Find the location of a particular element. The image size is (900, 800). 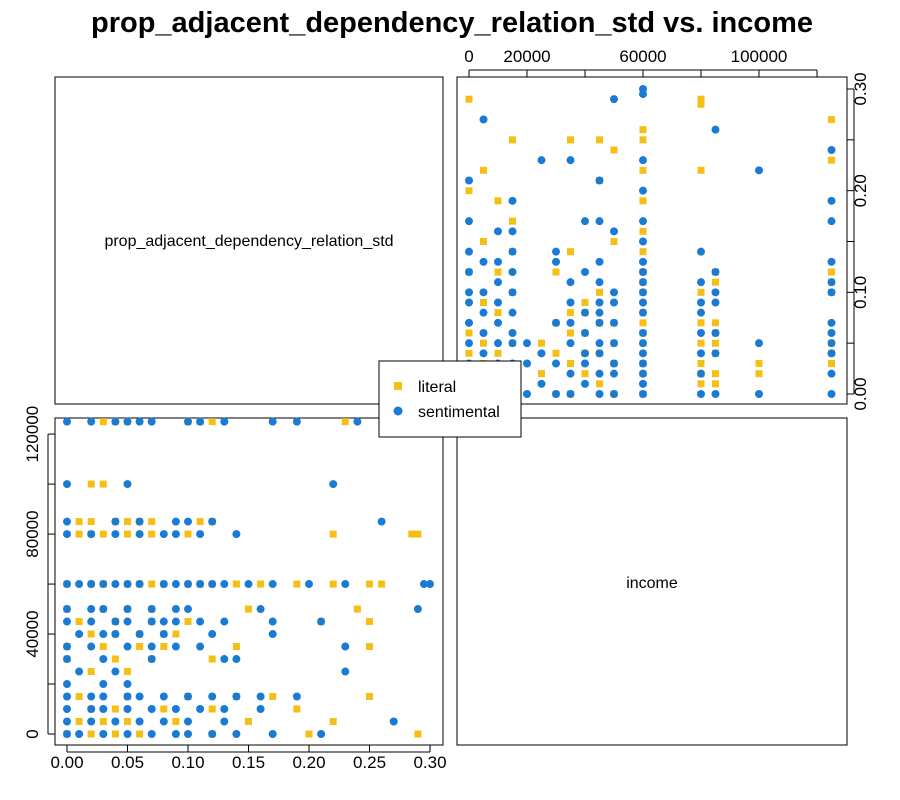

right-y-tick-label: 0.30 is located at coordinates (860, 88).